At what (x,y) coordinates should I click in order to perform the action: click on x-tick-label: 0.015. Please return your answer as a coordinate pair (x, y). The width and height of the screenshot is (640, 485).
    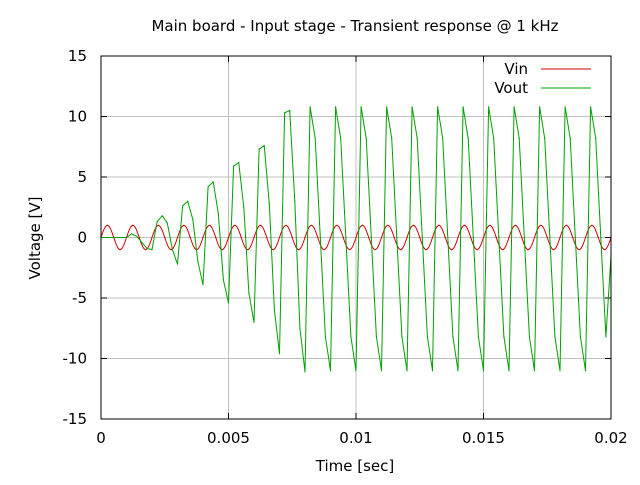
    Looking at the image, I should click on (483, 438).